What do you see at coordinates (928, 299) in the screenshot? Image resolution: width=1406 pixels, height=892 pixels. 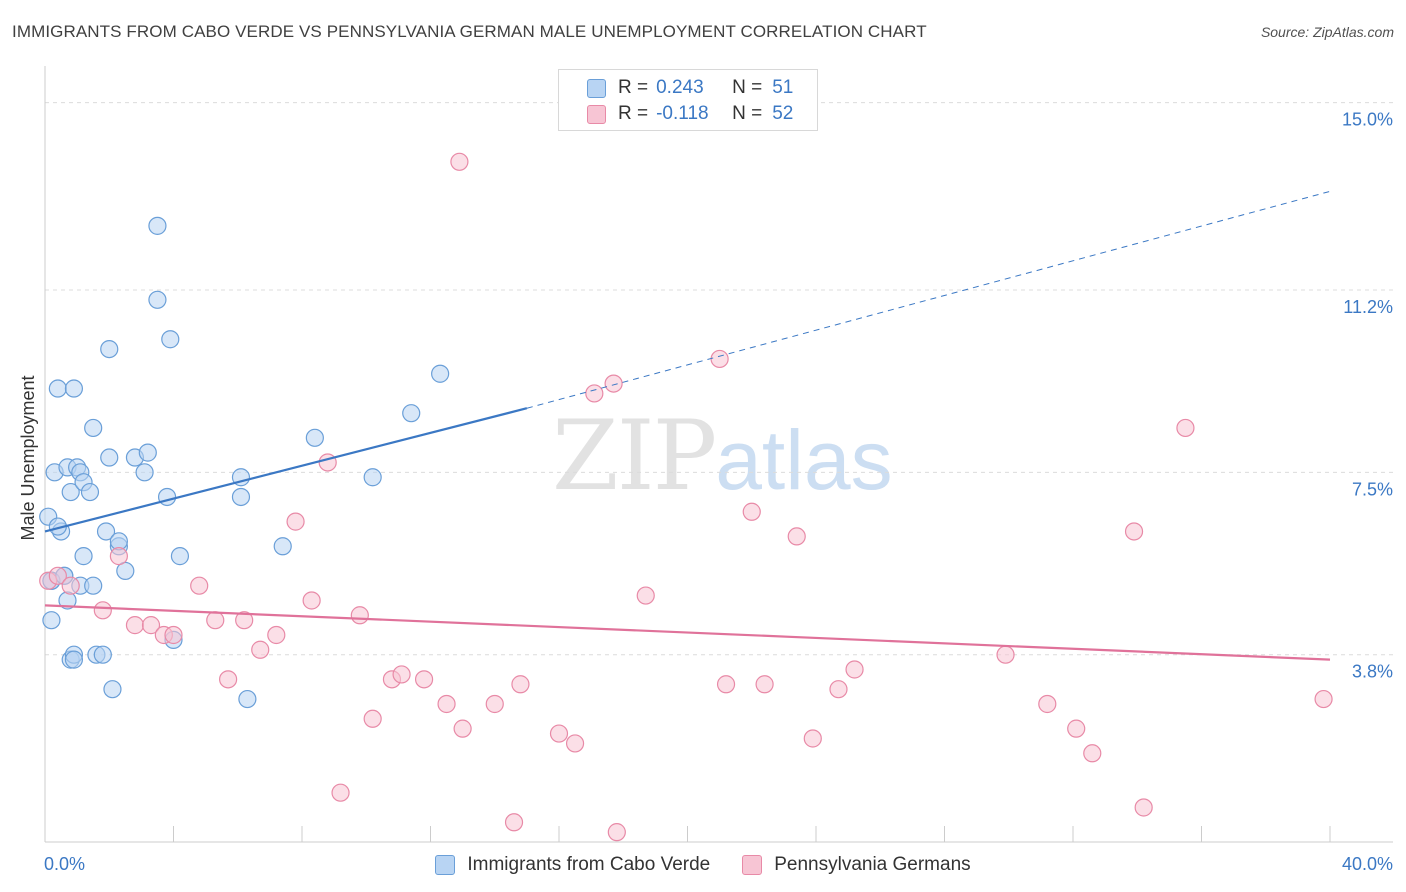 I see `cabo-verde-trend-extension` at bounding box center [928, 299].